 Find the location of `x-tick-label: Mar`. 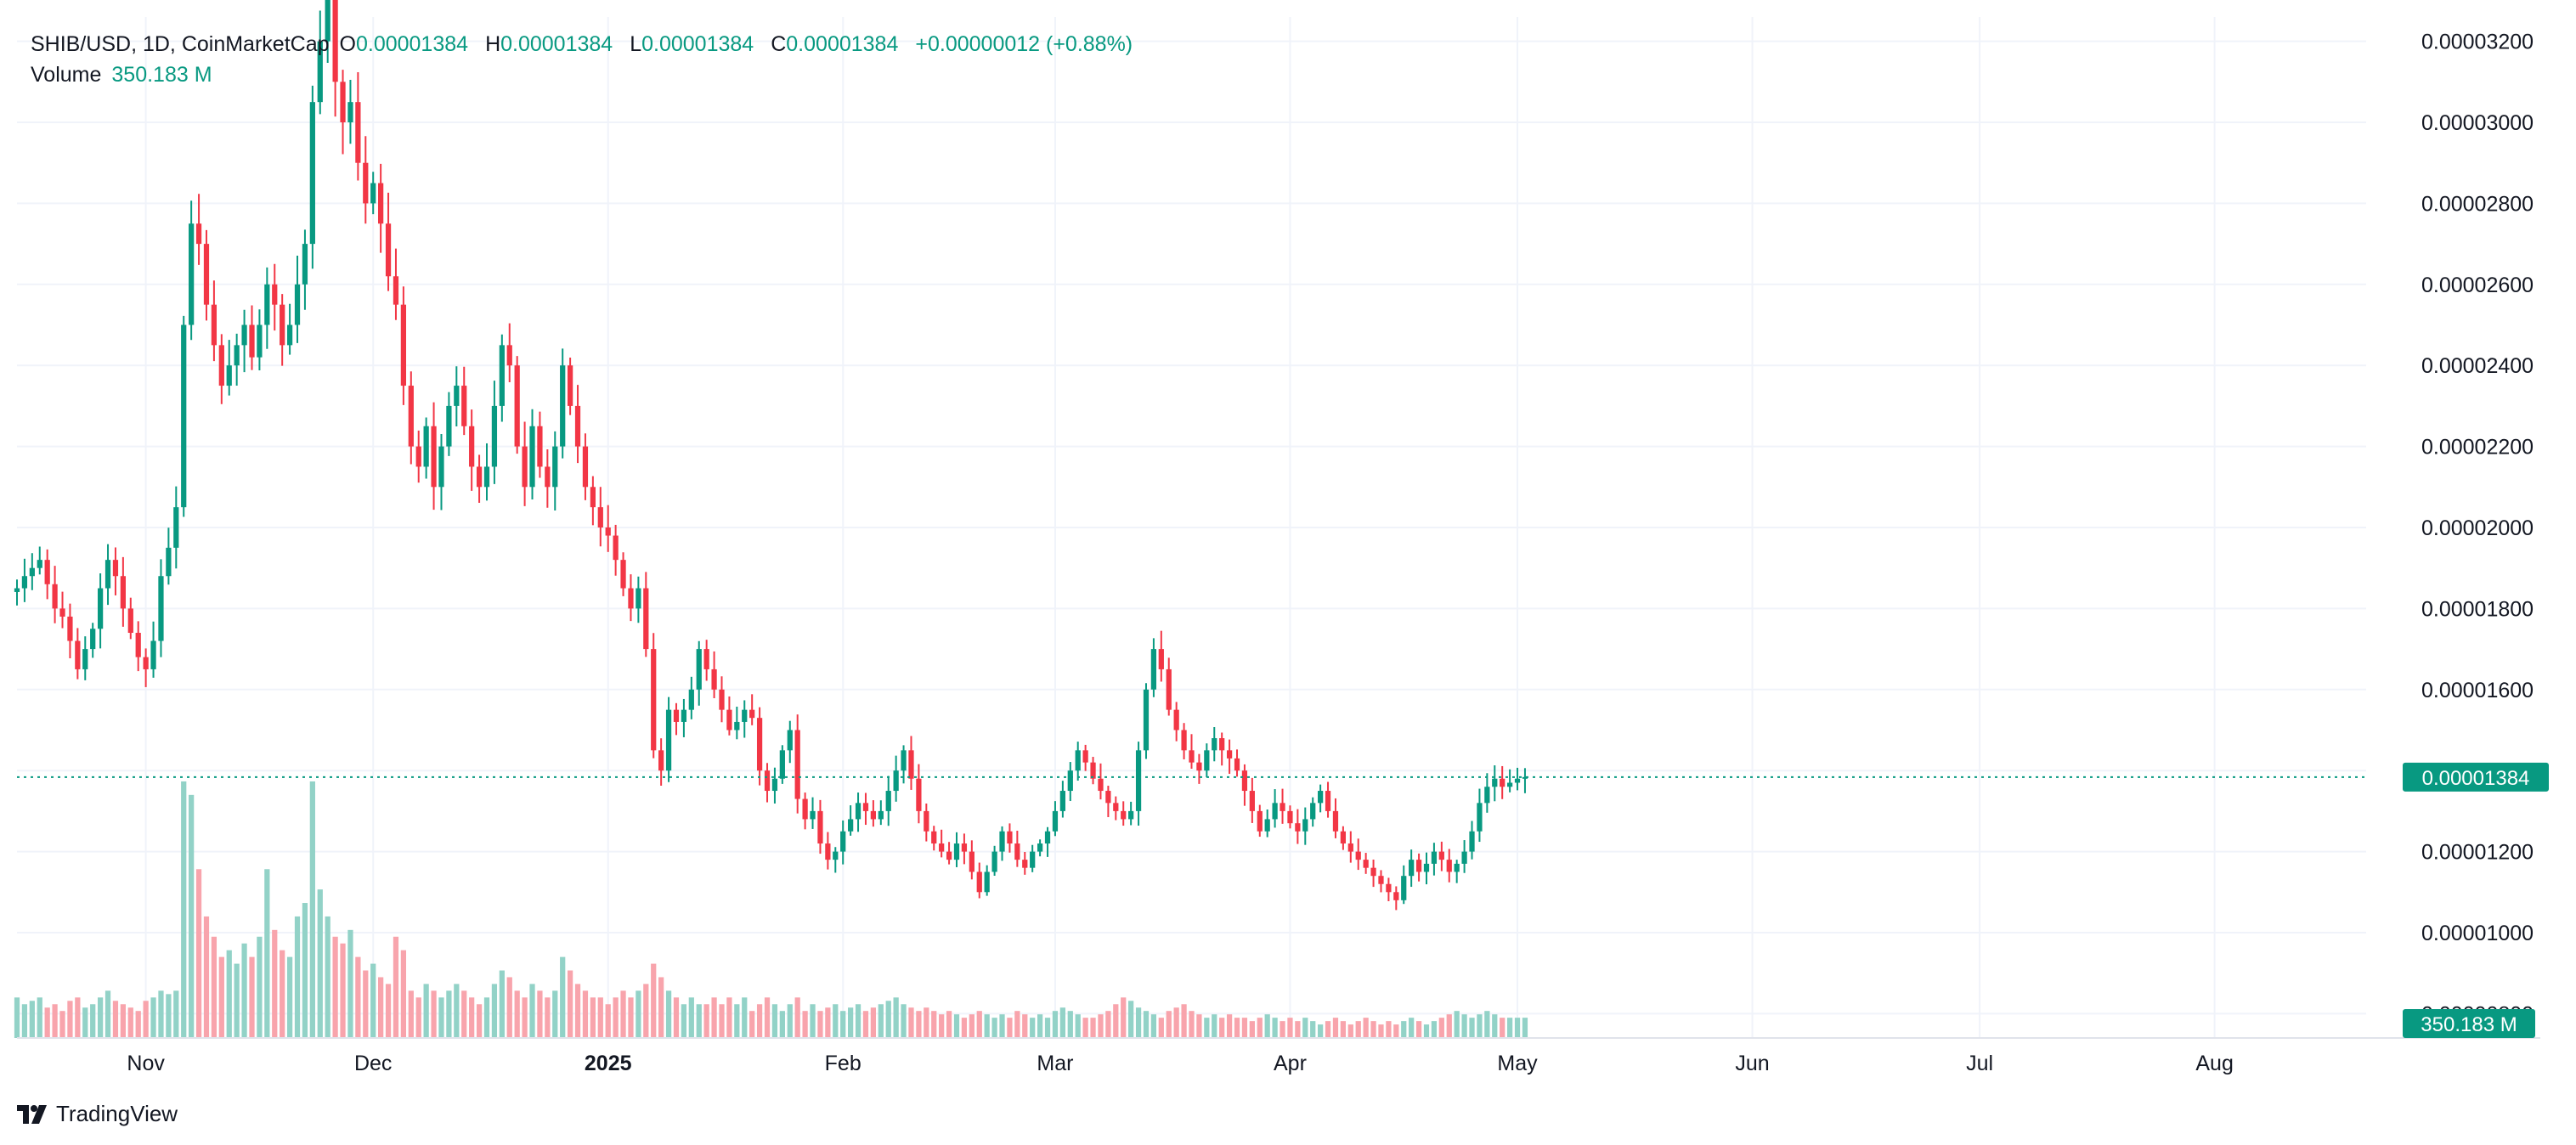

x-tick-label: Mar is located at coordinates (1055, 1063).